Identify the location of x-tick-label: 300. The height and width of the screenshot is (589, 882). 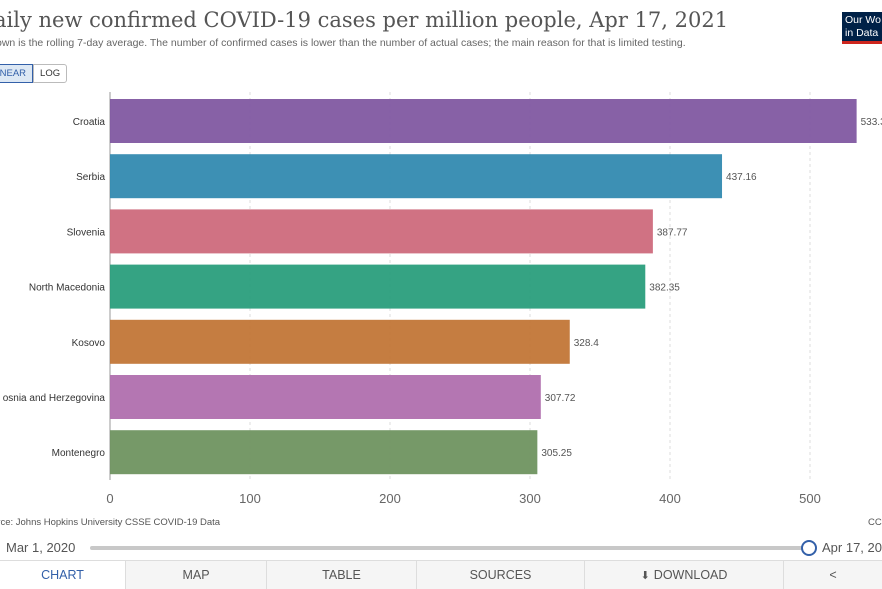
(530, 498).